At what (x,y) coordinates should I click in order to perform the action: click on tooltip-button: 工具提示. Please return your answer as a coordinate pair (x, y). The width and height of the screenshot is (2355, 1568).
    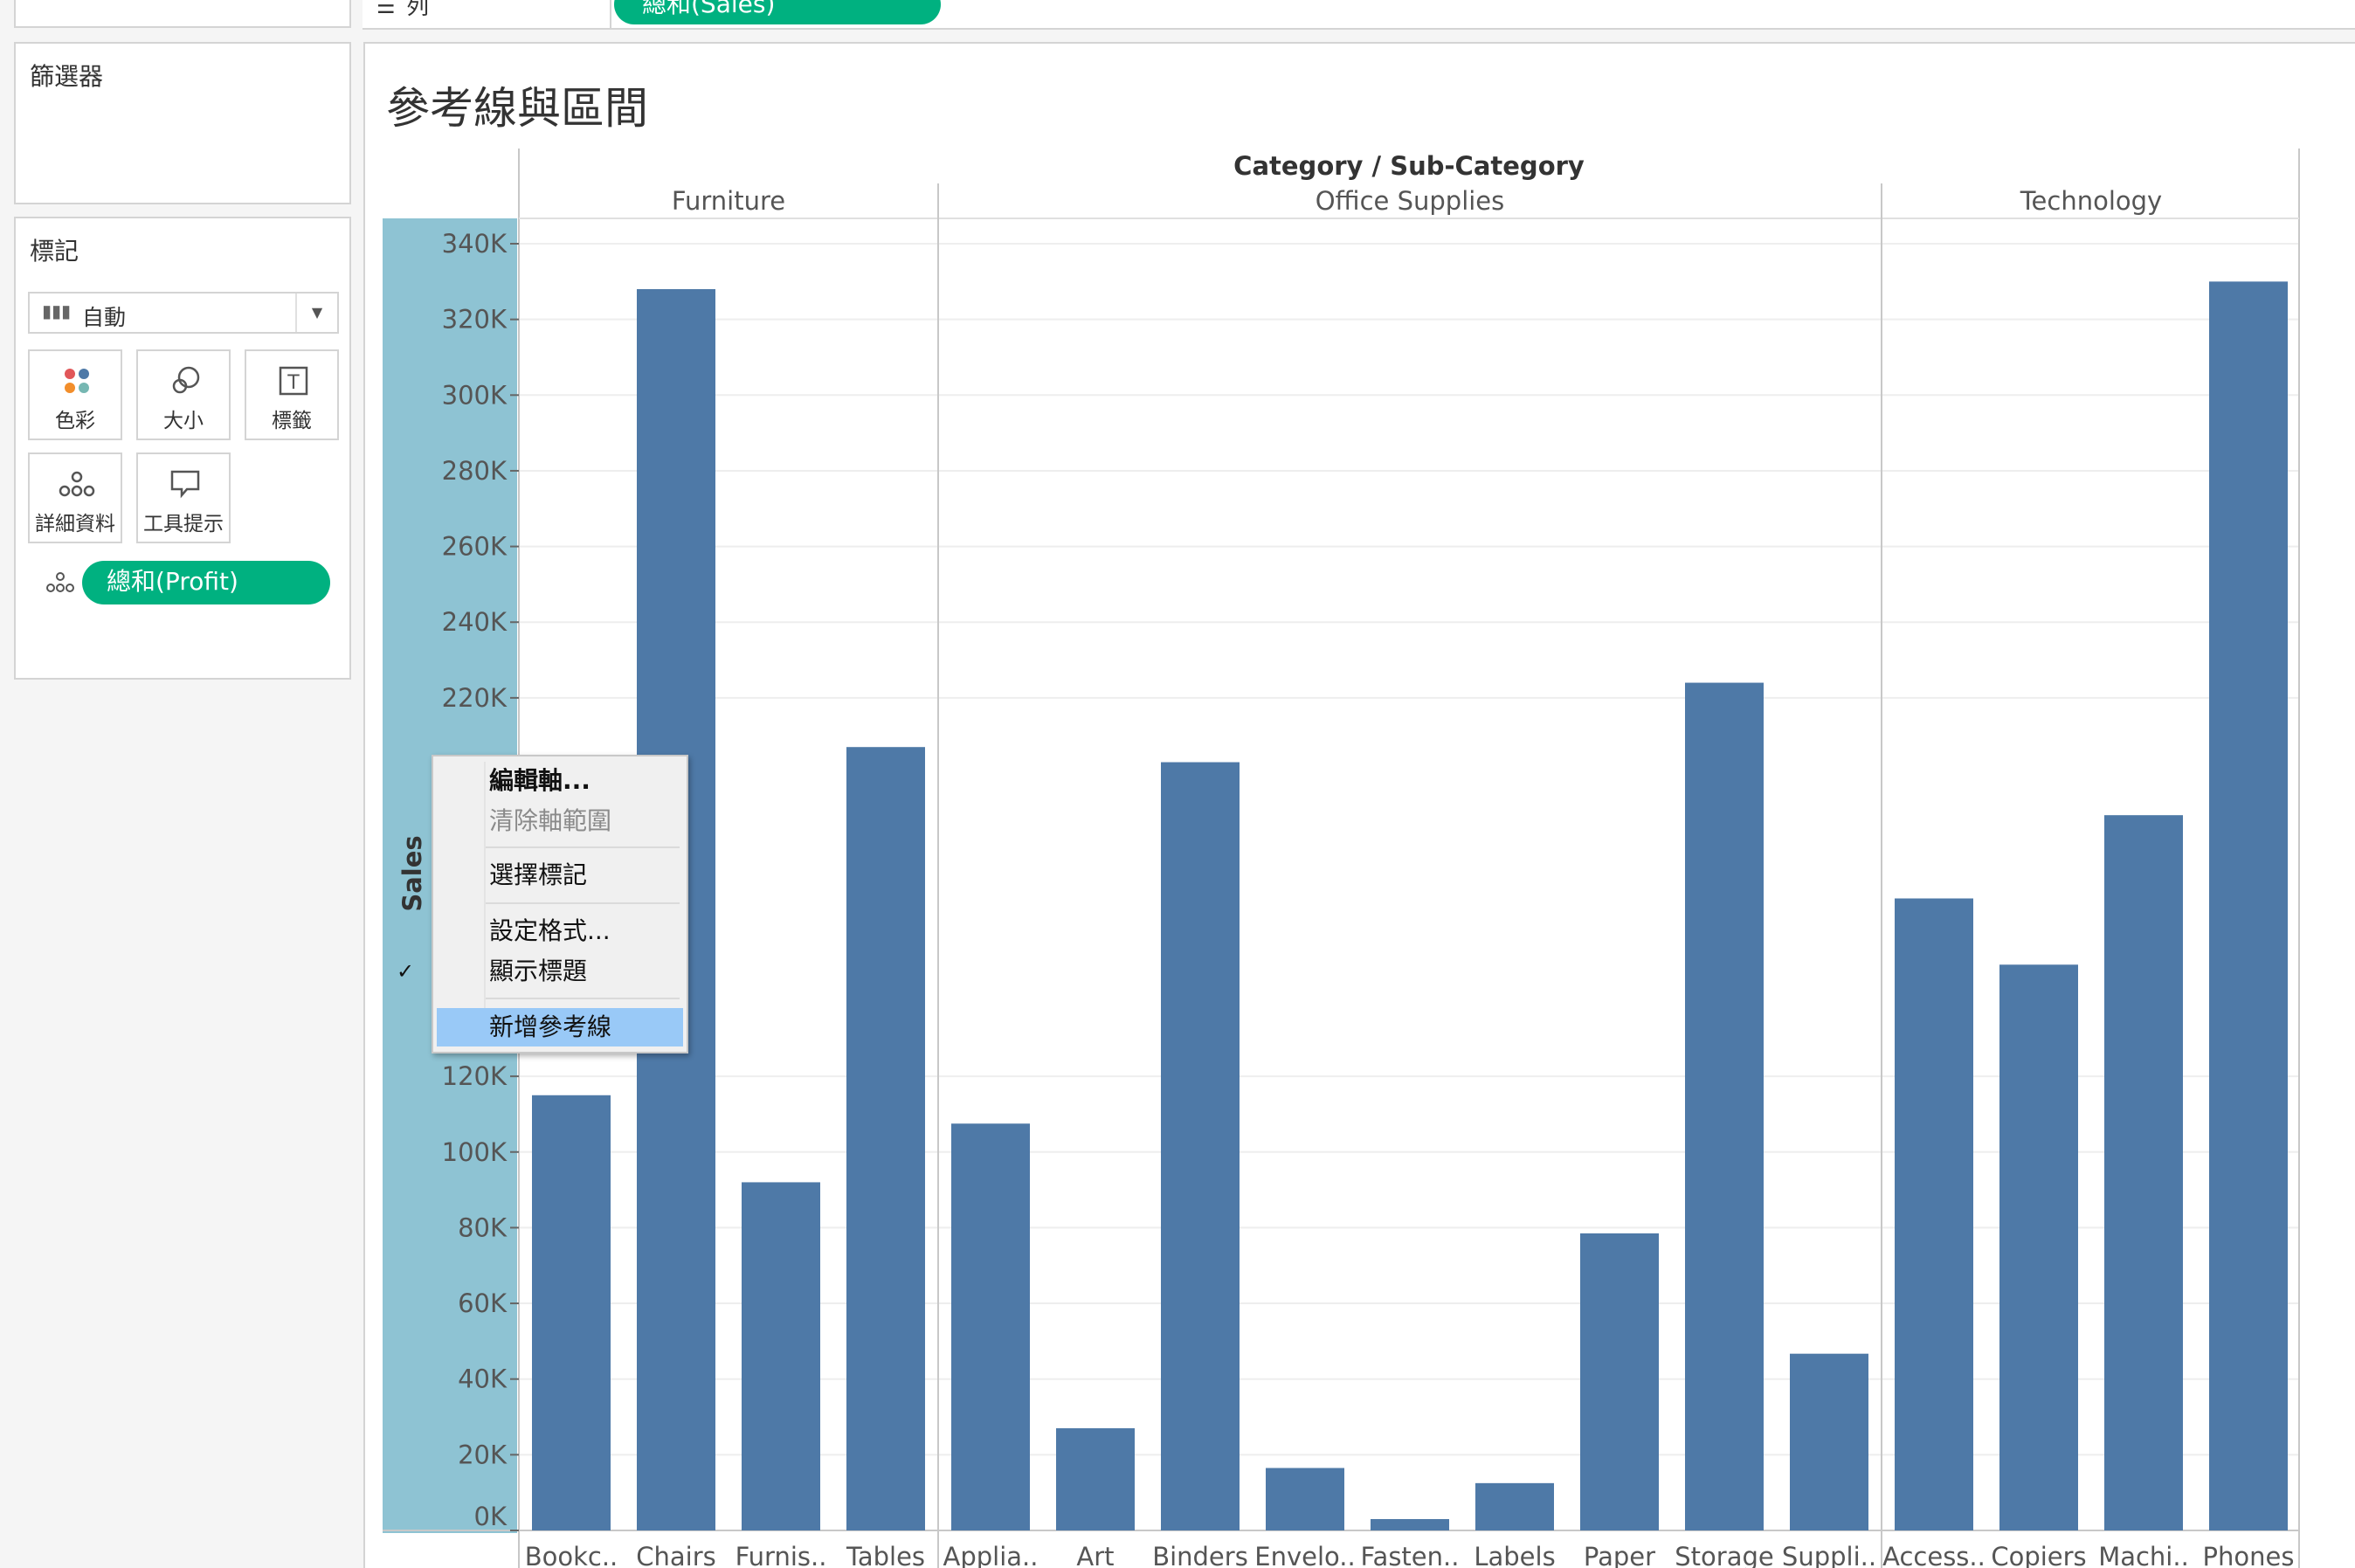
    Looking at the image, I should click on (183, 497).